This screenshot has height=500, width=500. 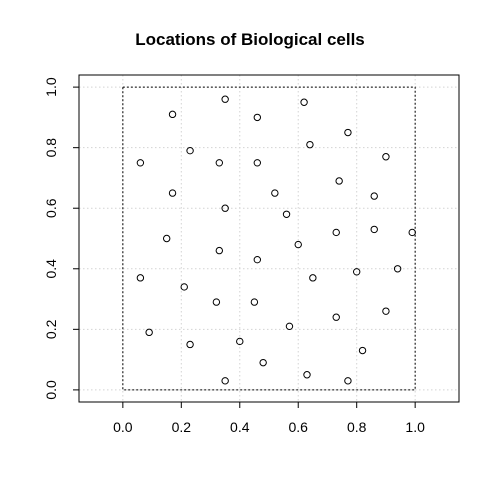 What do you see at coordinates (240, 427) in the screenshot?
I see `x-tick-label: 0.4` at bounding box center [240, 427].